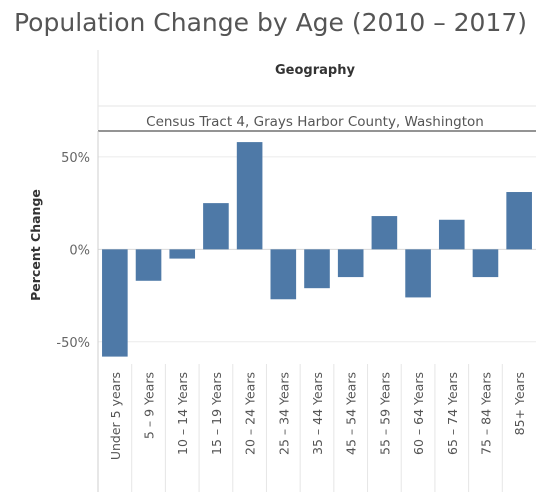 Image resolution: width=543 pixels, height=502 pixels. I want to click on x-tick-label-2: 10 – 14 Years, so click(182, 413).